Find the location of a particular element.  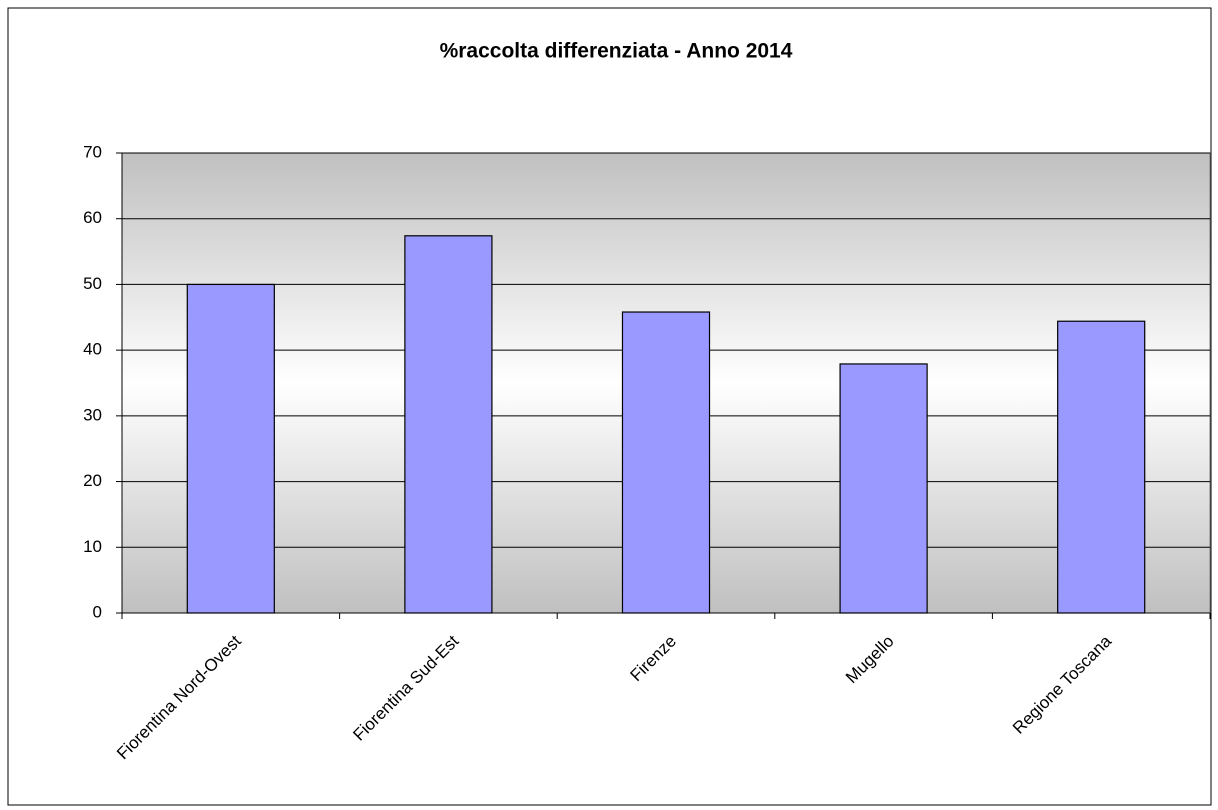

y-tick-label: 10 is located at coordinates (92, 546).